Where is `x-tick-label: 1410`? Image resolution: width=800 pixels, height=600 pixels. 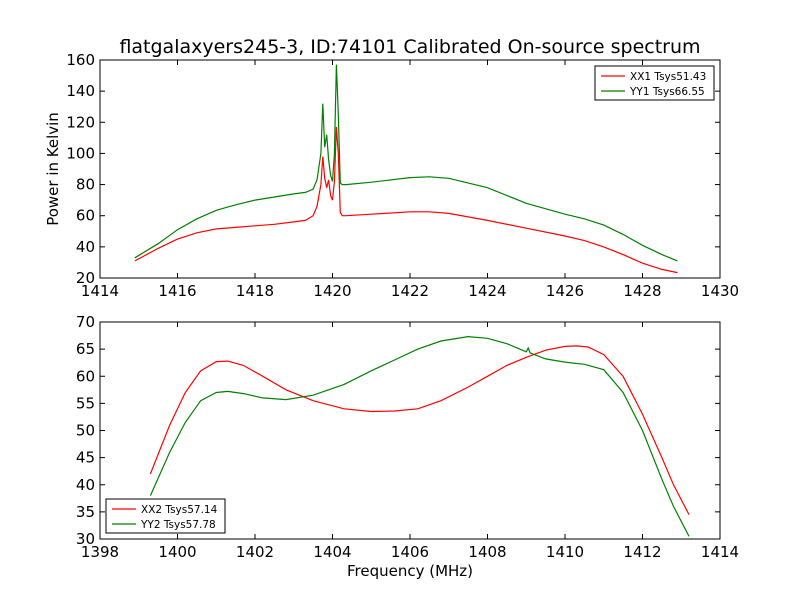 x-tick-label: 1410 is located at coordinates (565, 552).